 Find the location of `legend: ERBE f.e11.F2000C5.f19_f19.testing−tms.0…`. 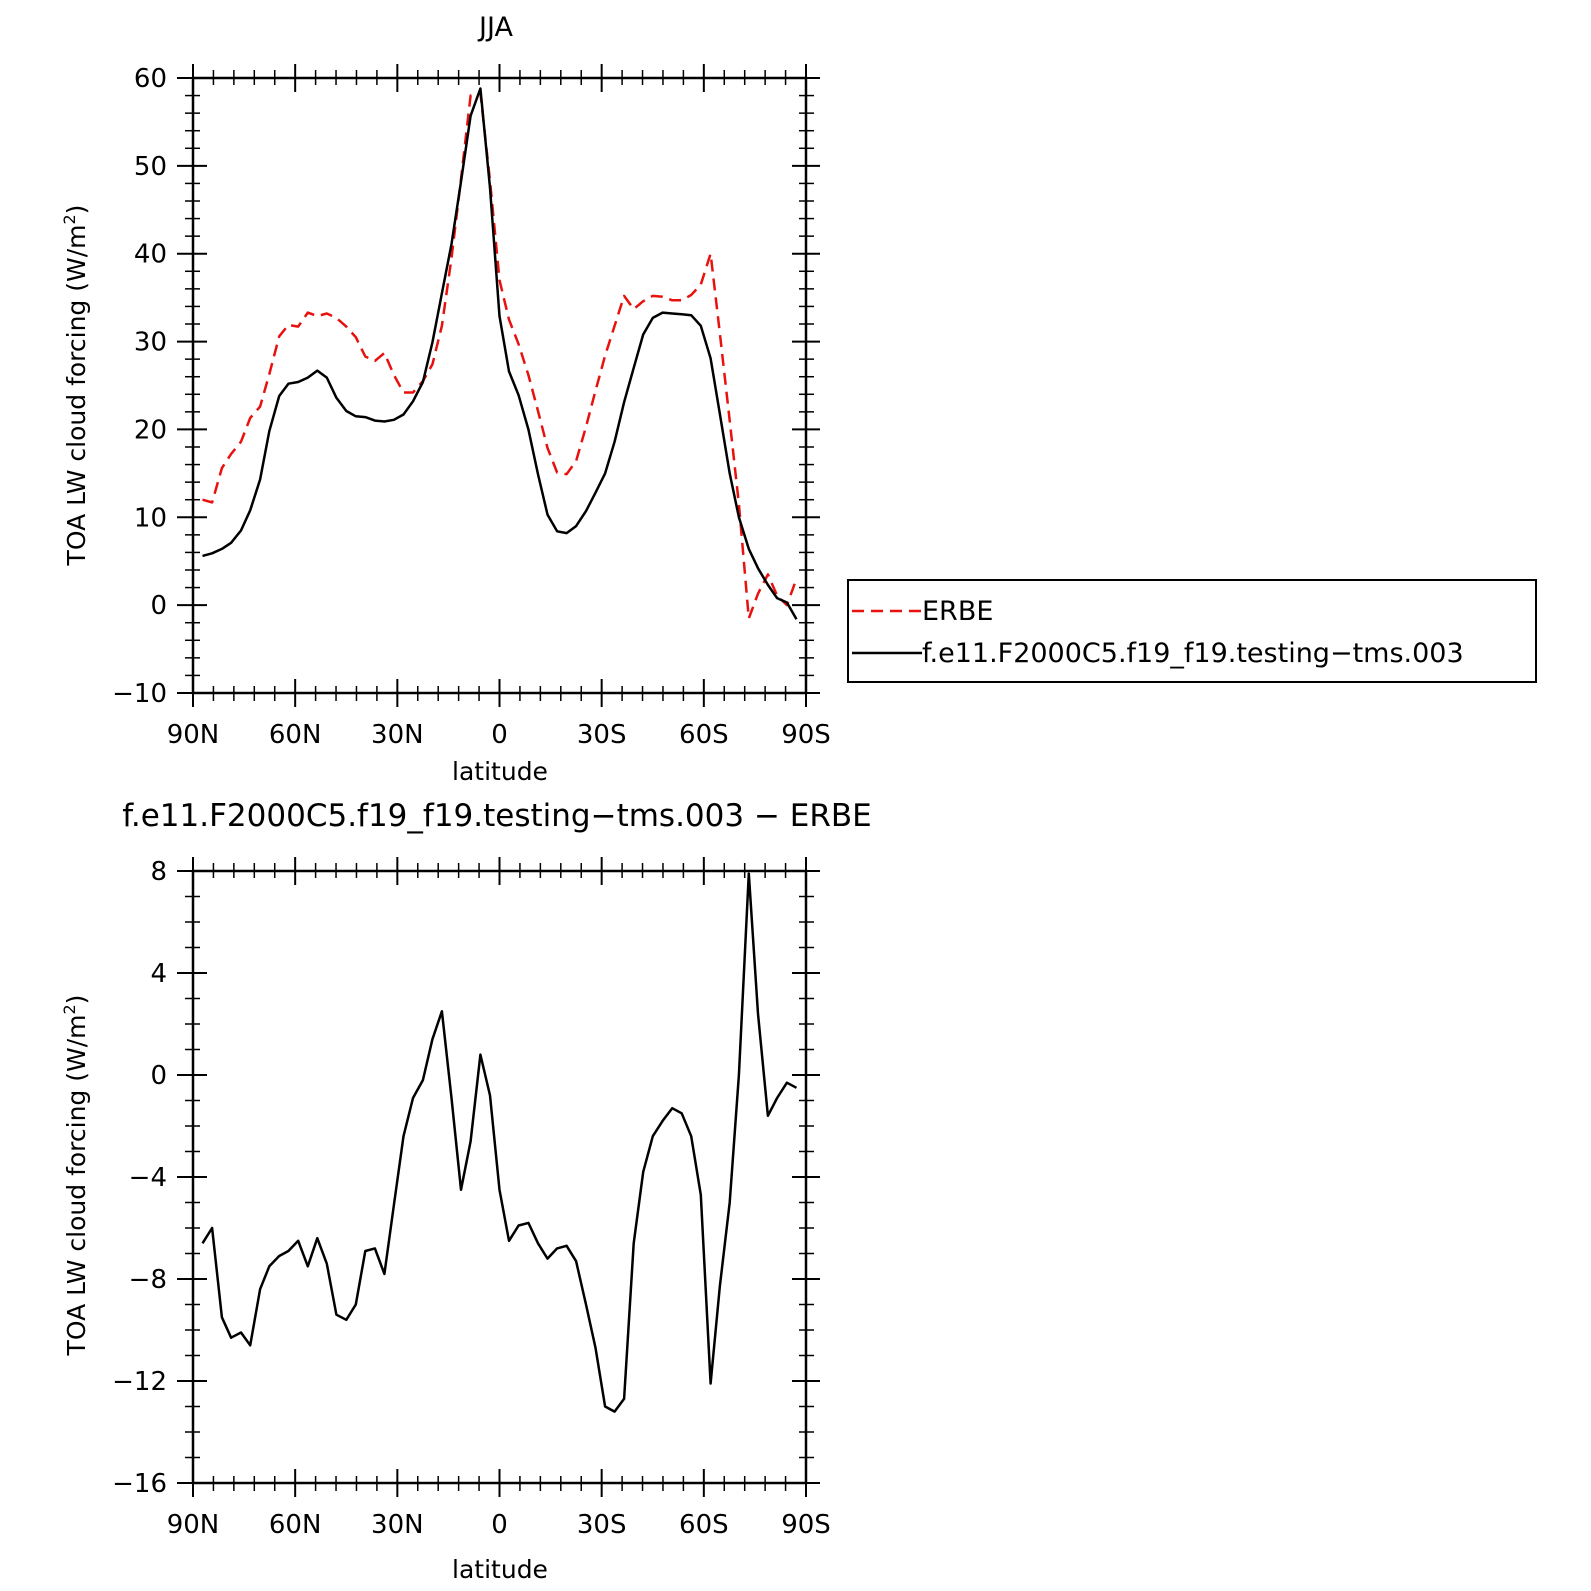

legend: ERBE f.e11.F2000C5.f19_f19.testing−tms.0… is located at coordinates (1192, 631).